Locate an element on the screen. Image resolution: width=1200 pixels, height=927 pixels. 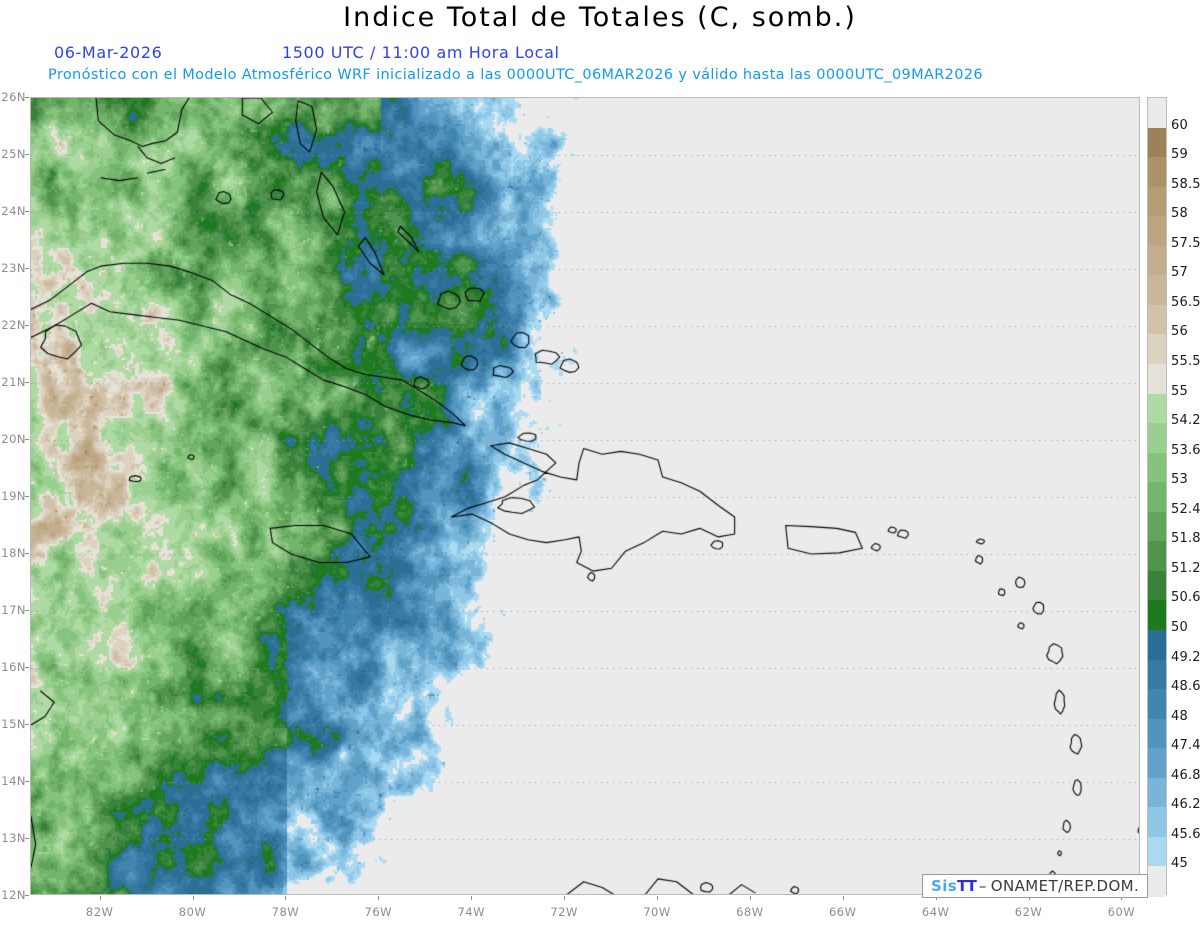
lat-tick-label: 14N is located at coordinates (13, 781).